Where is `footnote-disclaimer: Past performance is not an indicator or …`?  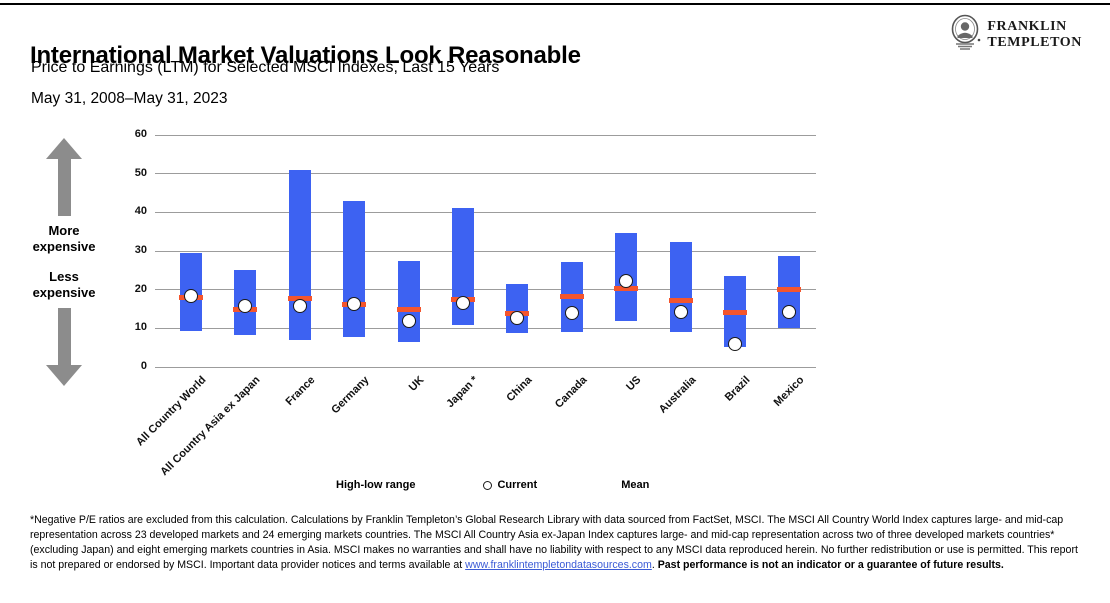
footnote-disclaimer: Past performance is not an indicator or … is located at coordinates (830, 564).